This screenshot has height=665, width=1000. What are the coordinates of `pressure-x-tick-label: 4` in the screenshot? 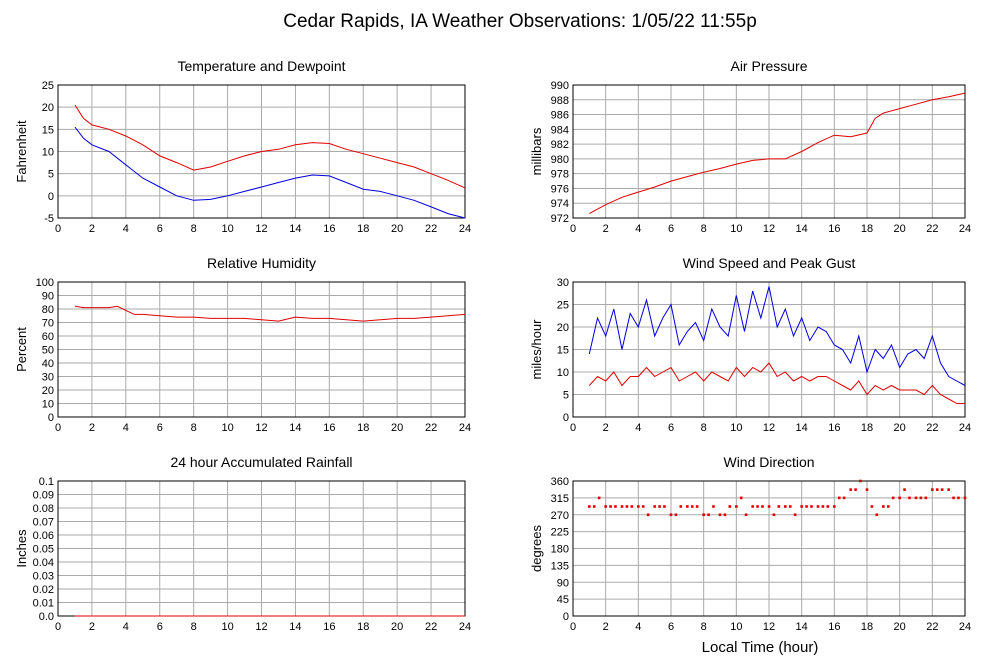 It's located at (638, 229).